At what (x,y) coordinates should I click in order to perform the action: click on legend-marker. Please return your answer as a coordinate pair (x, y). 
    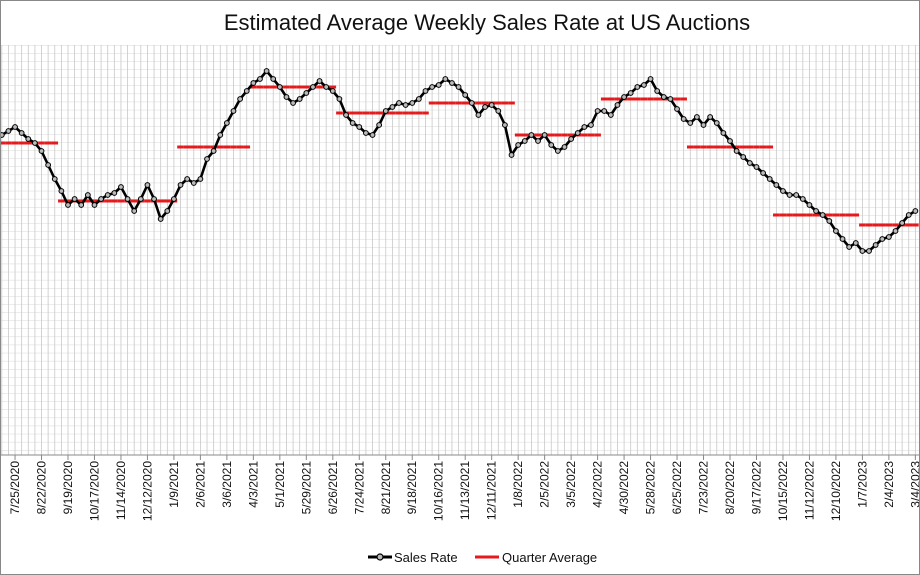
    Looking at the image, I should click on (380, 557).